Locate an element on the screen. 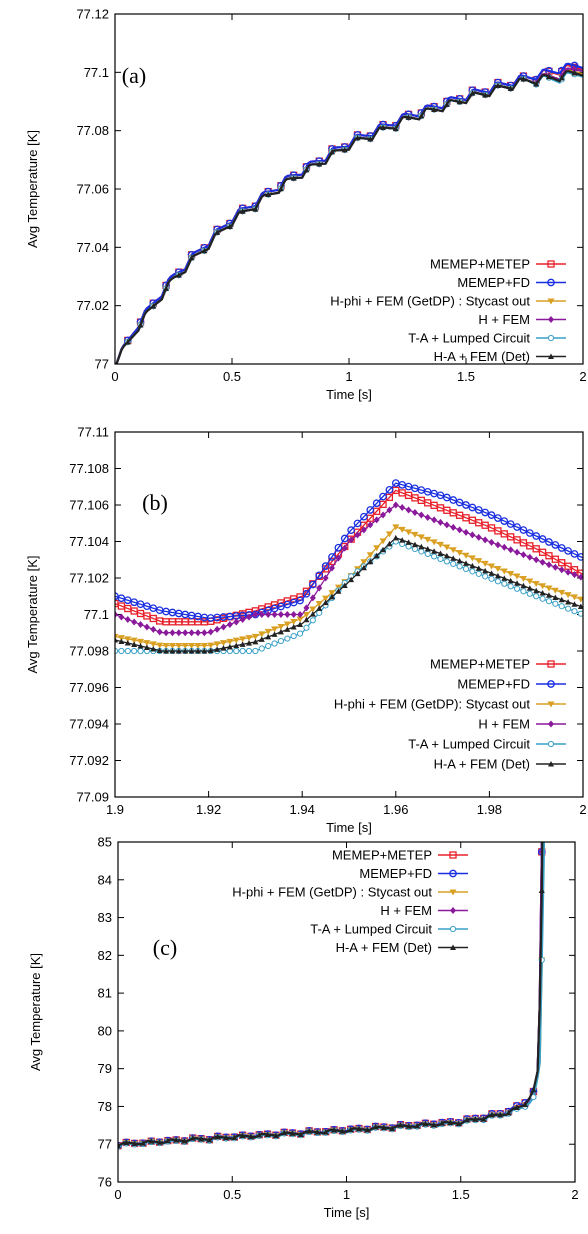  legend-label: MEMEP+FD is located at coordinates (395, 873).